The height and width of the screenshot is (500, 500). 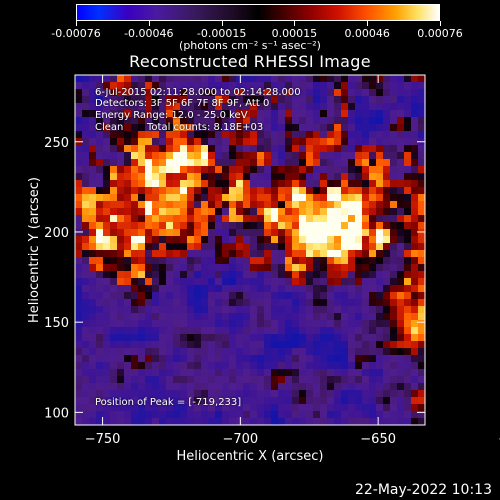 I want to click on y-axis-label: Heliocentric Y (arcsec), so click(x=34, y=250).